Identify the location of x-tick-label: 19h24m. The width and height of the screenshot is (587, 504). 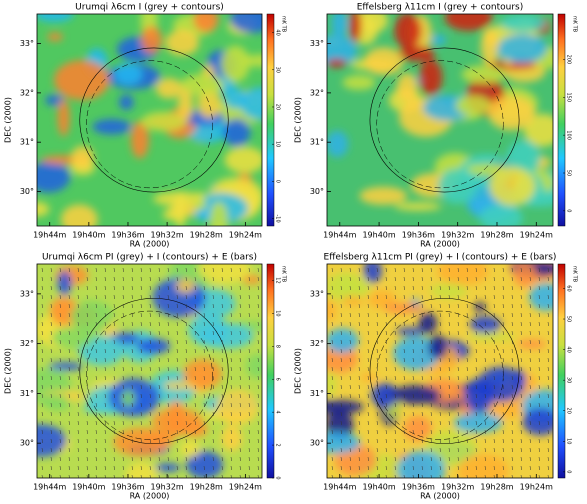
(536, 487).